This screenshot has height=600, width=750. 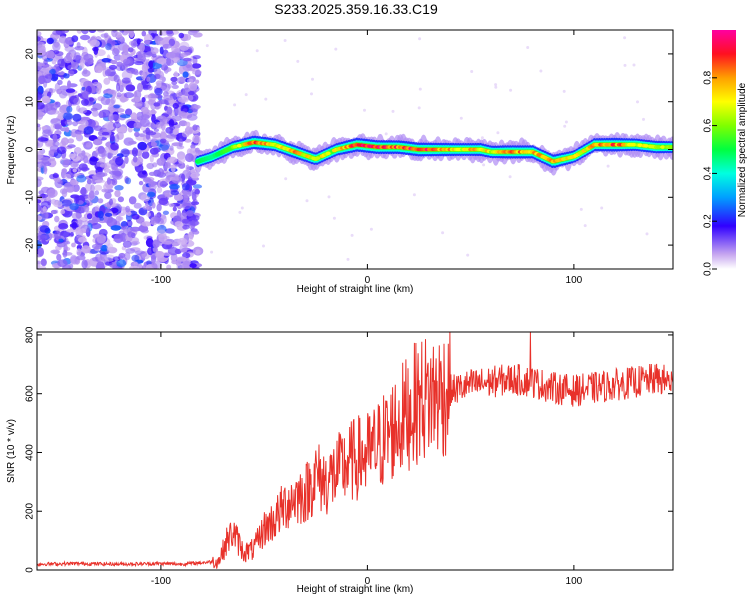 I want to click on frequency-ridge, so click(x=433, y=152).